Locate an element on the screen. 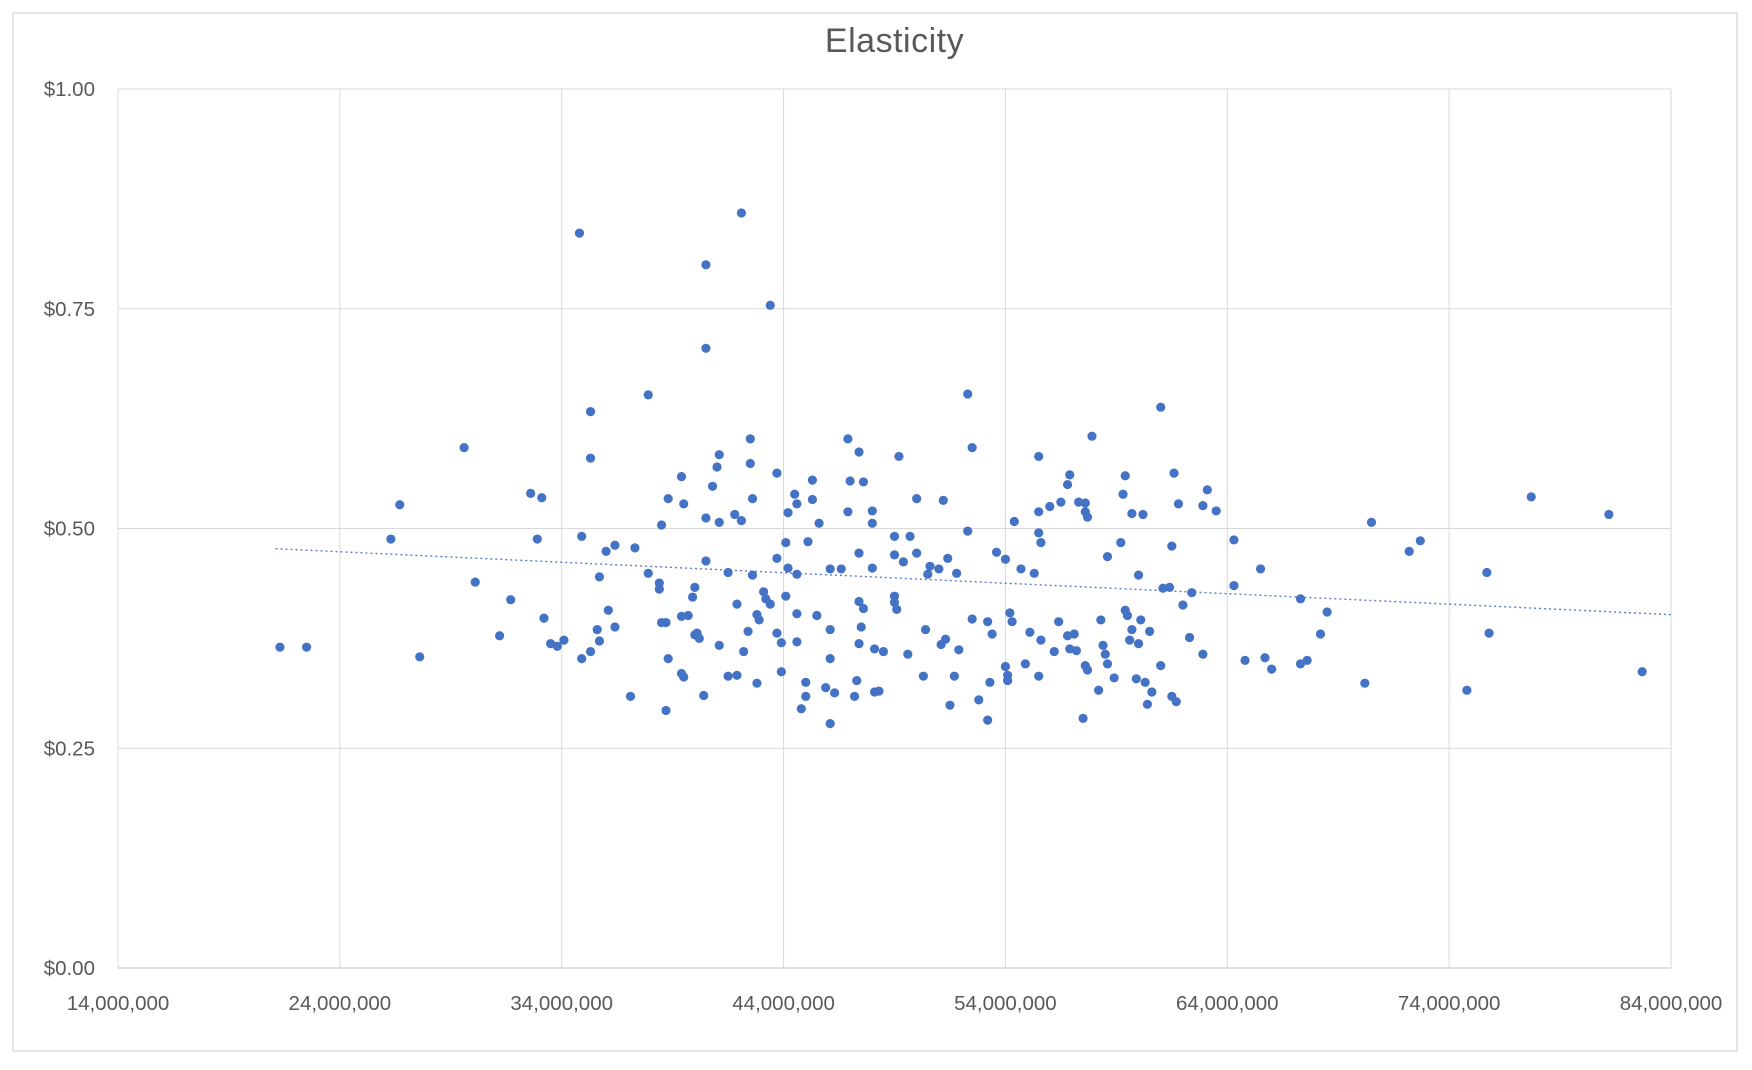 The width and height of the screenshot is (1752, 1070). x-tick-label: 34,000,000 is located at coordinates (561, 1003).